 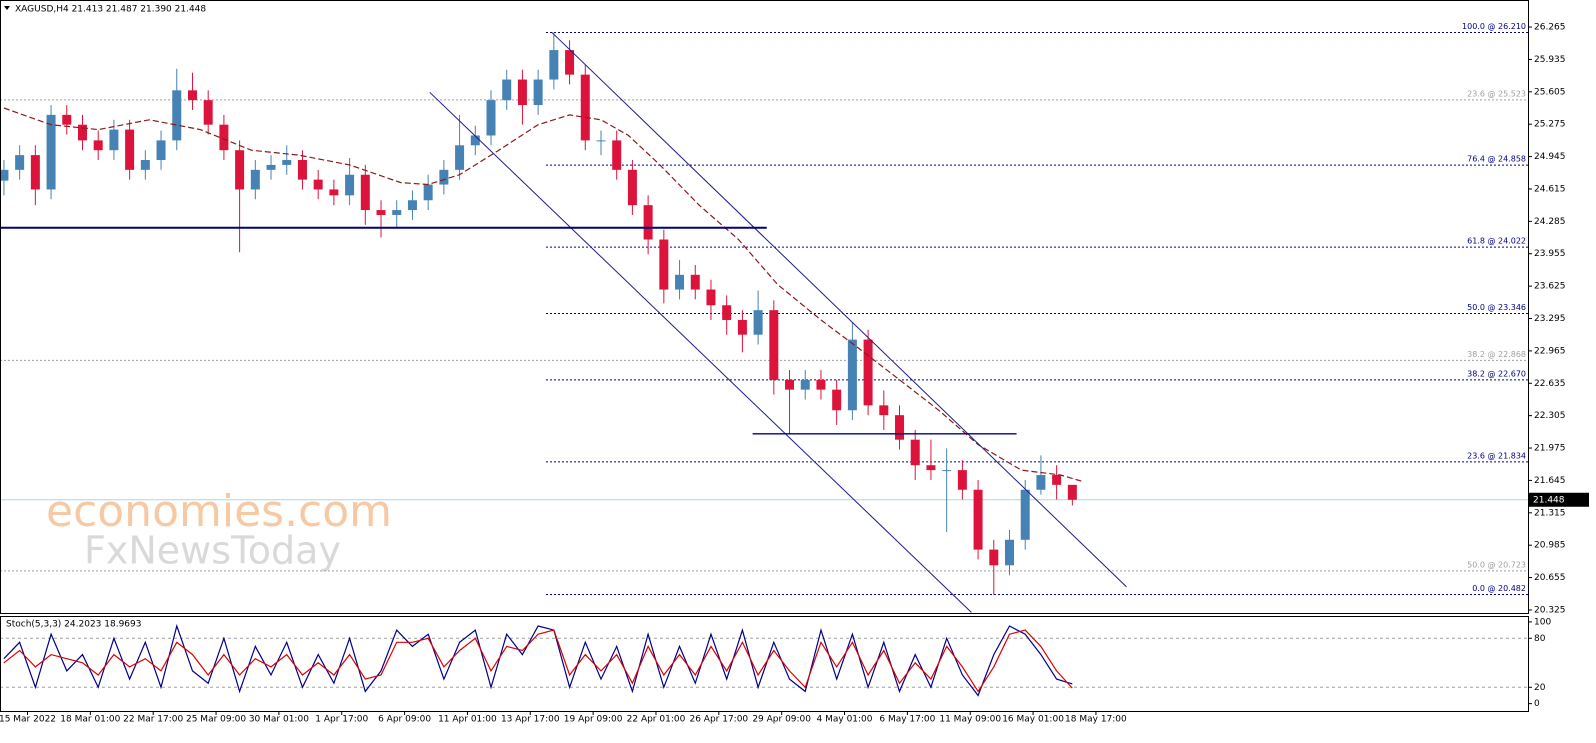 I want to click on x-tick-label: 22 Apr 01:00, so click(x=656, y=720).